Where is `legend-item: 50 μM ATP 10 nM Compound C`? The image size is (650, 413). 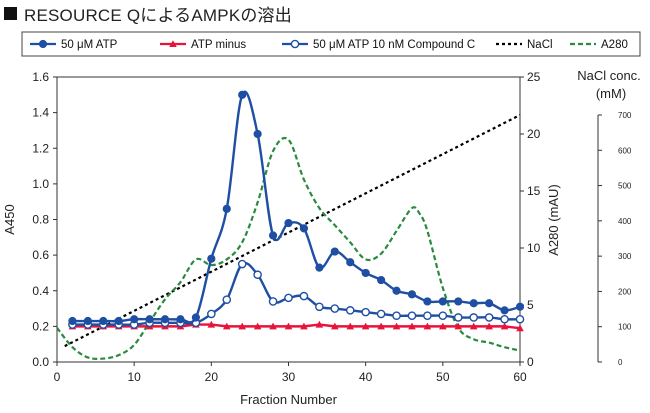
legend-item: 50 μM ATP 10 nM Compound C is located at coordinates (378, 45).